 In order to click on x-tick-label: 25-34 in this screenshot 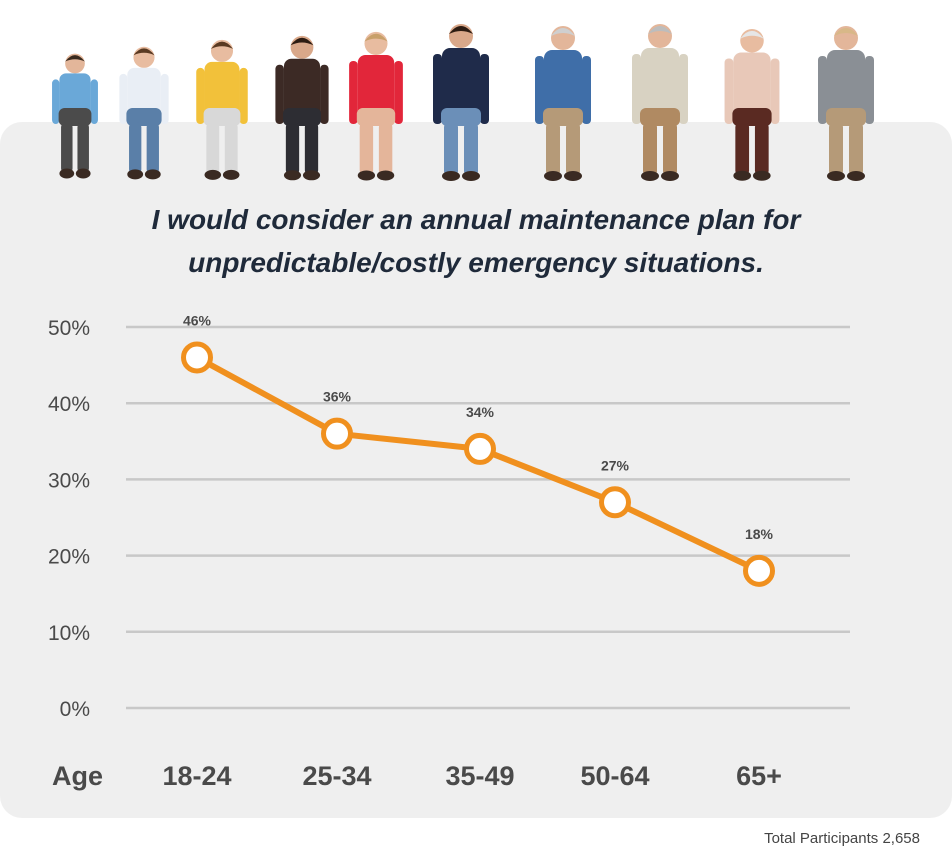, I will do `click(336, 776)`.